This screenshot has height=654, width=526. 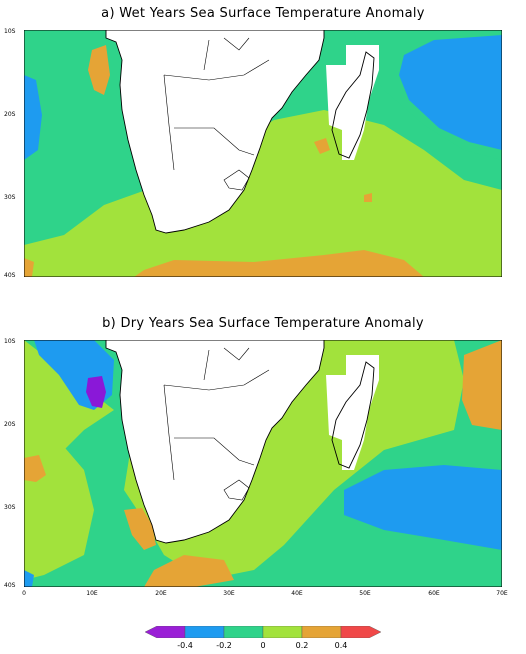 What do you see at coordinates (29, 578) in the screenshot?
I see `sea-blue-sw` at bounding box center [29, 578].